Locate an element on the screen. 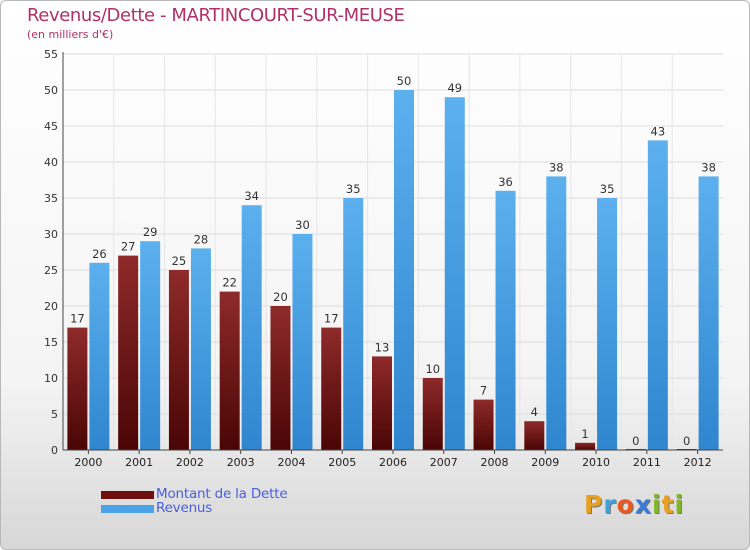  proxiti-logo: Proxiti is located at coordinates (634, 504).